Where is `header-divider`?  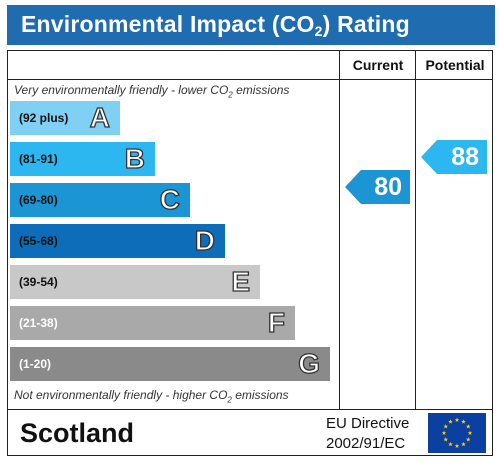
header-divider is located at coordinates (250, 79).